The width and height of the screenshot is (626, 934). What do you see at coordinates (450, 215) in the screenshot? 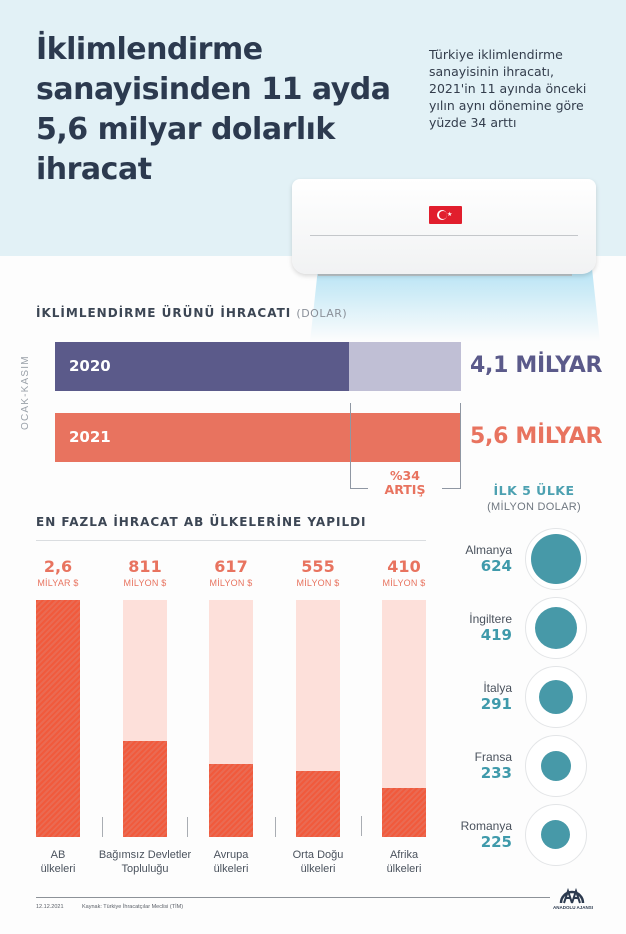
I see `star-icon: ★` at bounding box center [450, 215].